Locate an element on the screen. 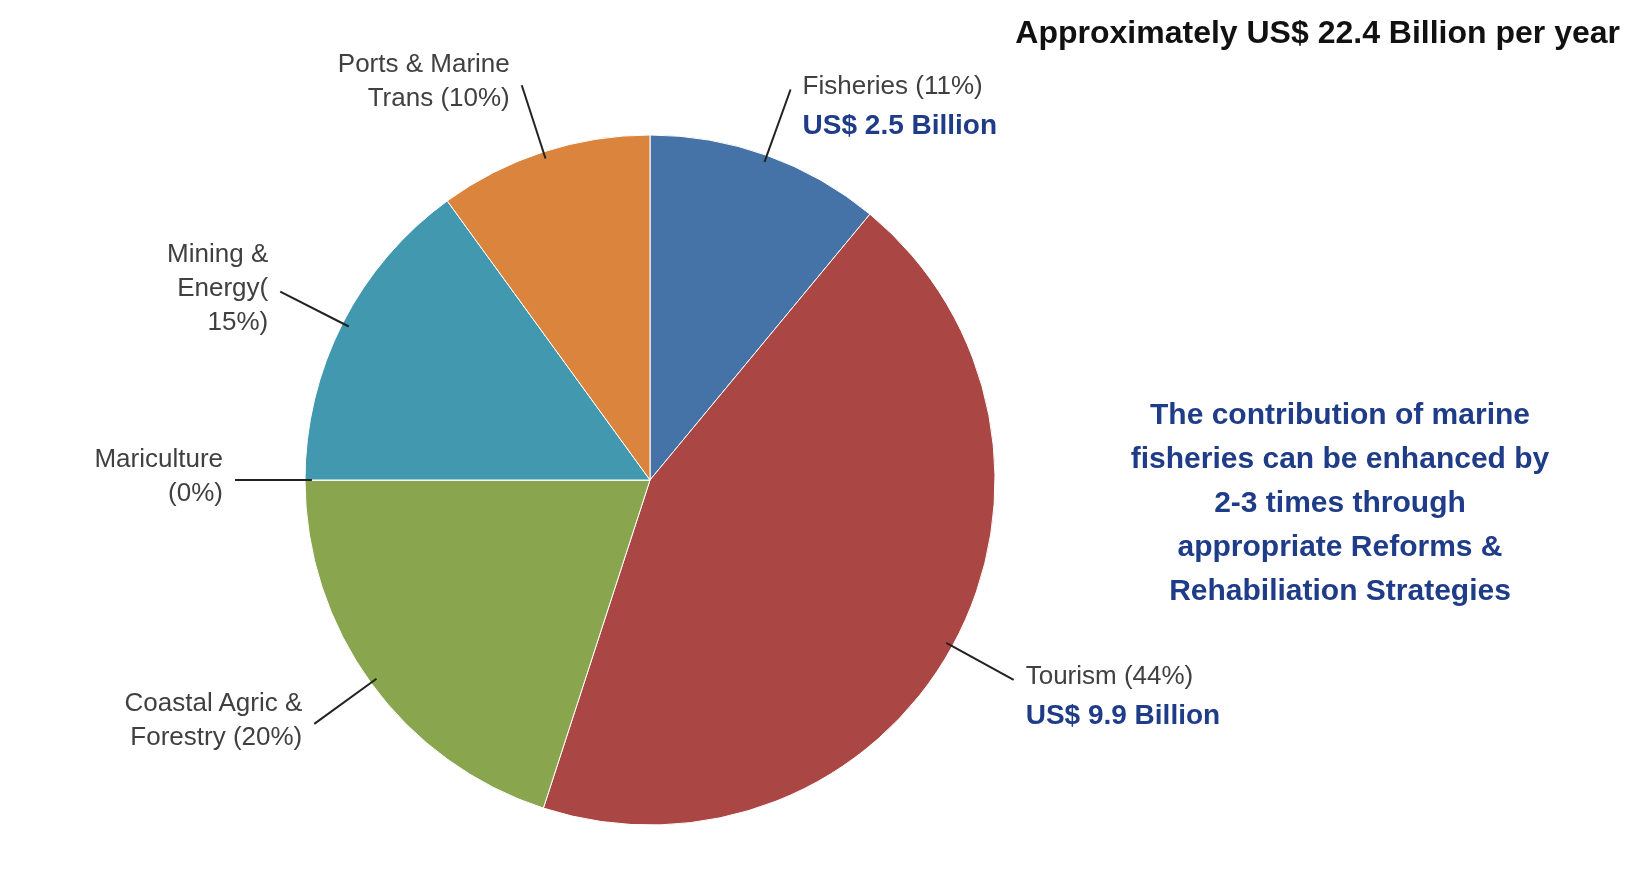  text: Approximately US$ 22.4 Billion per year is located at coordinates (1317, 32).